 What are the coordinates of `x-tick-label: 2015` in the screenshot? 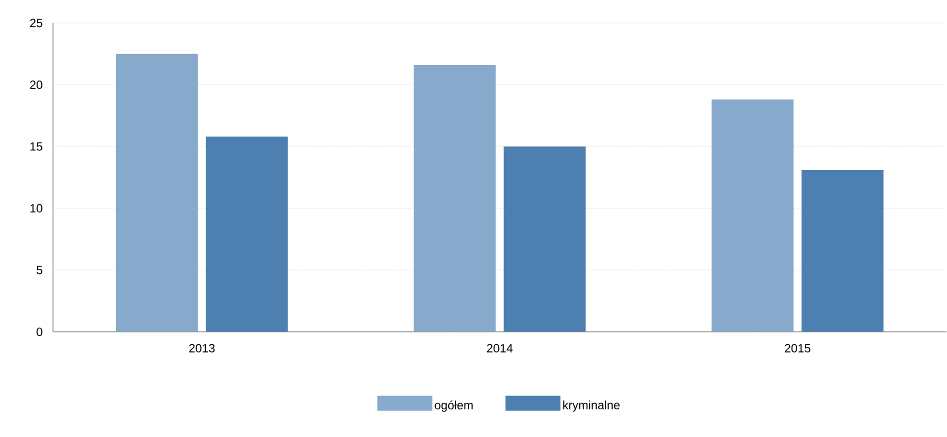 It's located at (797, 348).